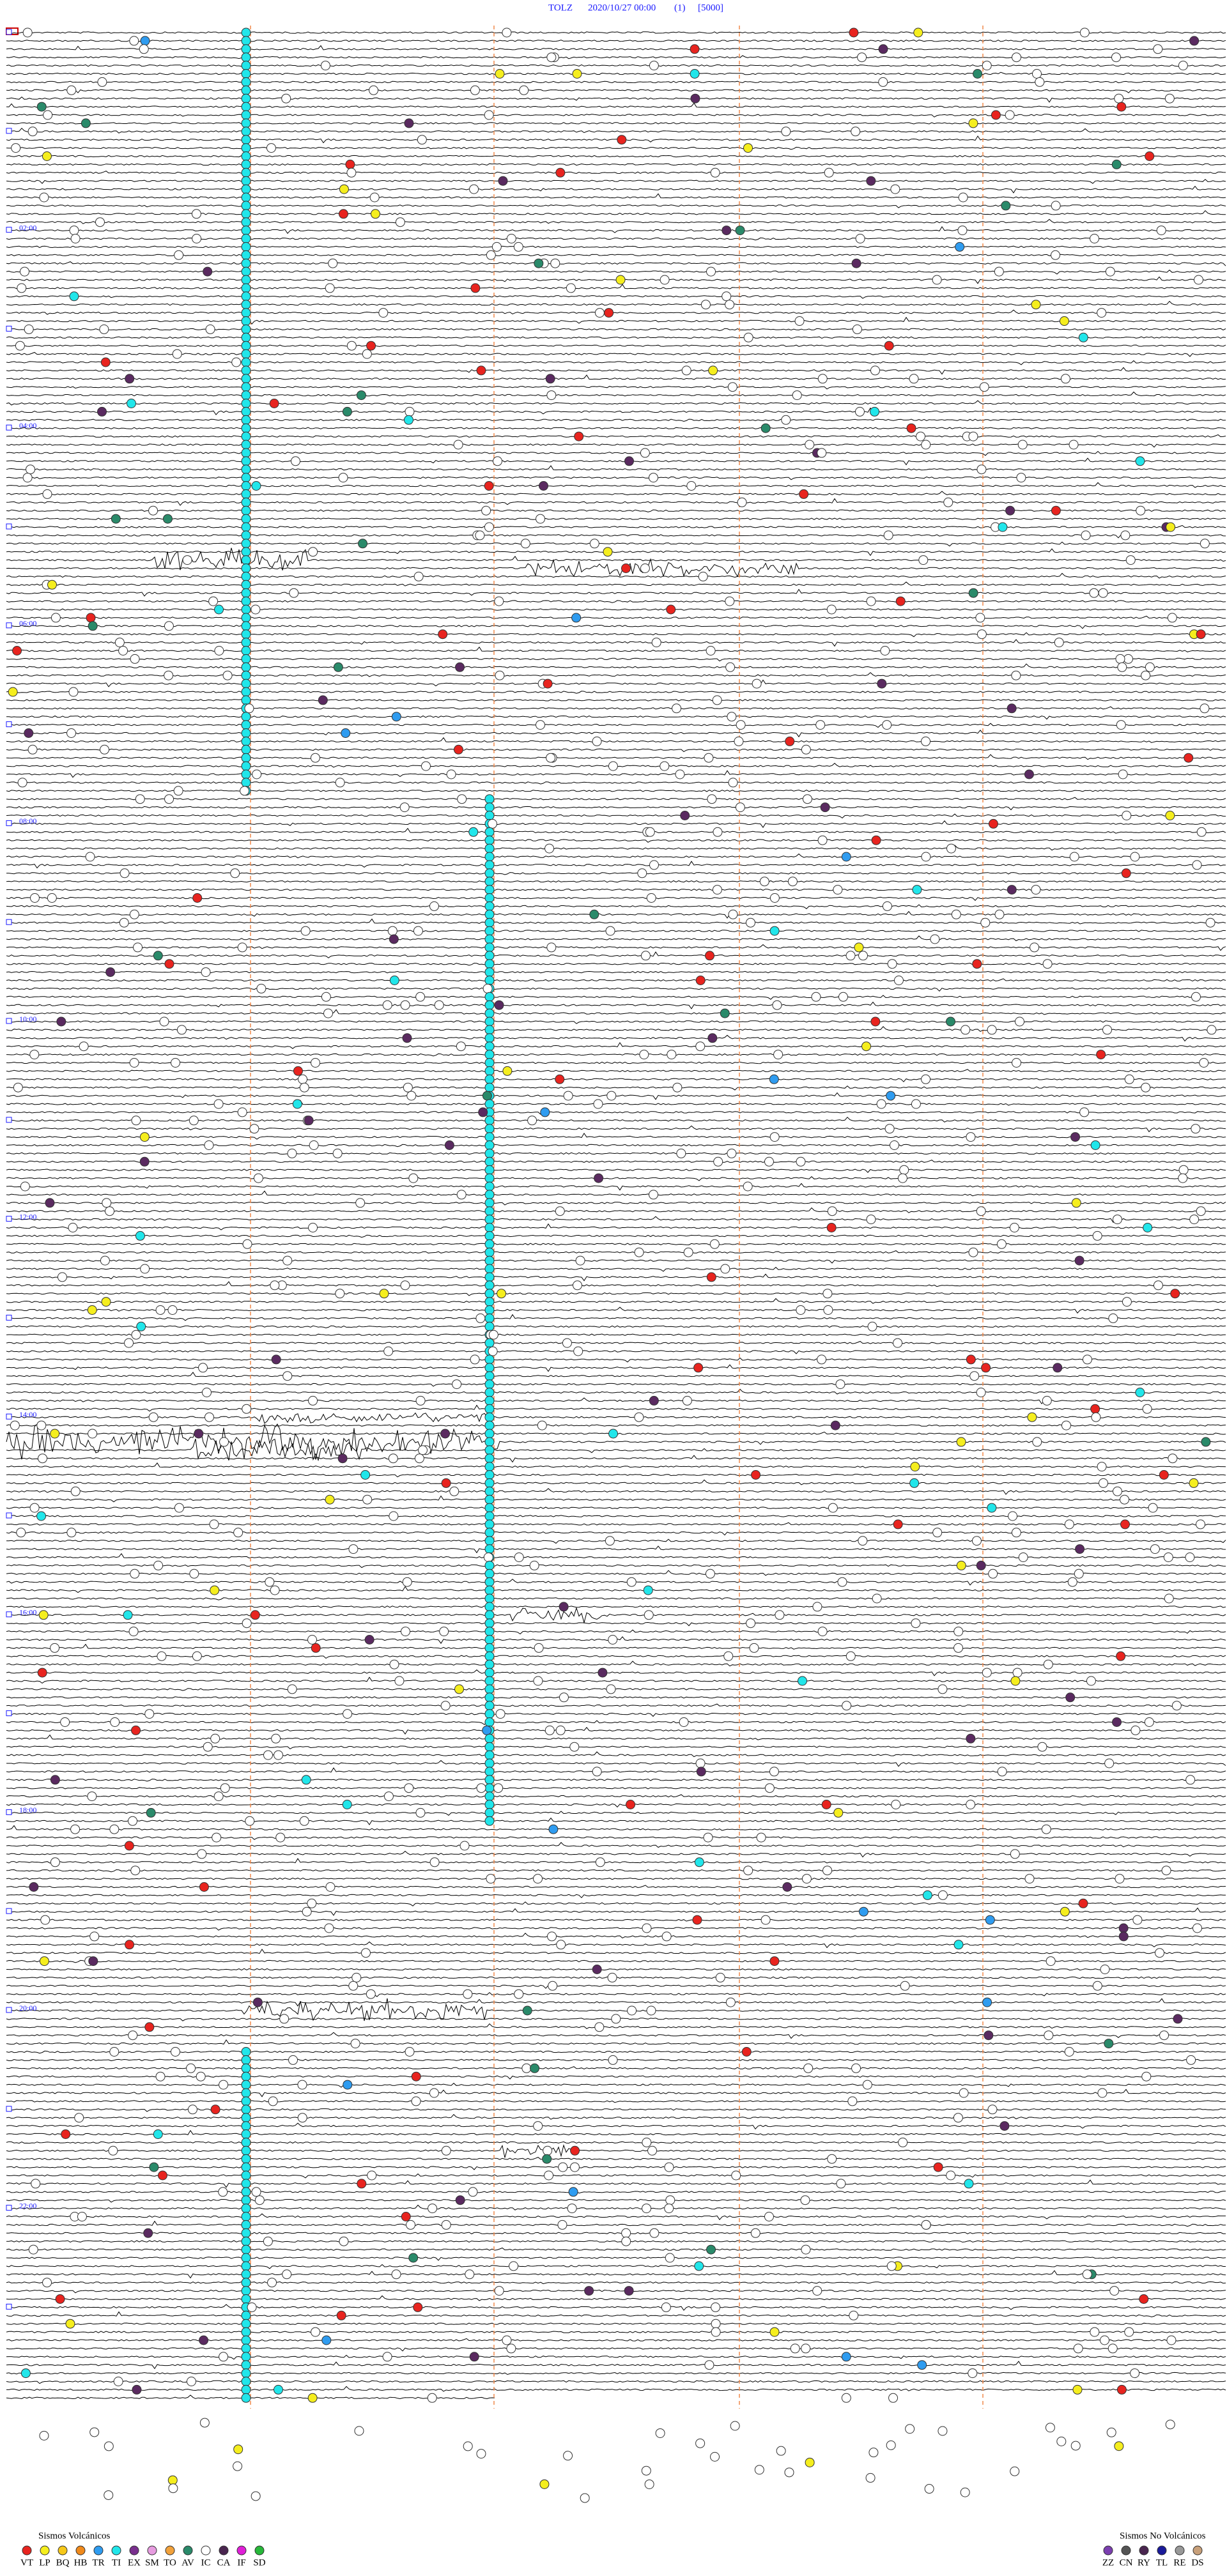  Describe the element at coordinates (27, 425) in the screenshot. I see `time-label: 04:00` at that location.